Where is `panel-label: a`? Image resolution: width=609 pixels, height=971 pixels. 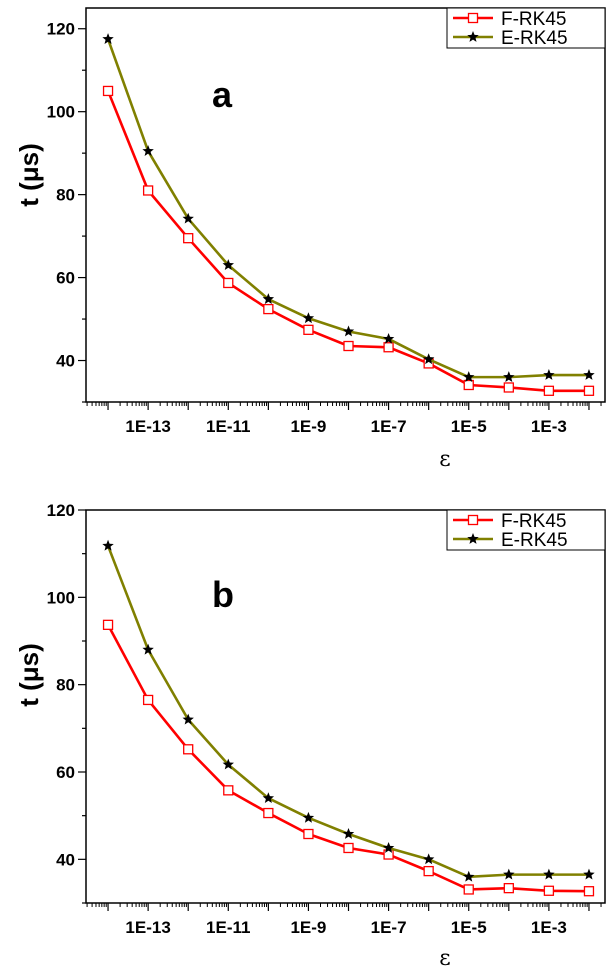
panel-label: a is located at coordinates (222, 94).